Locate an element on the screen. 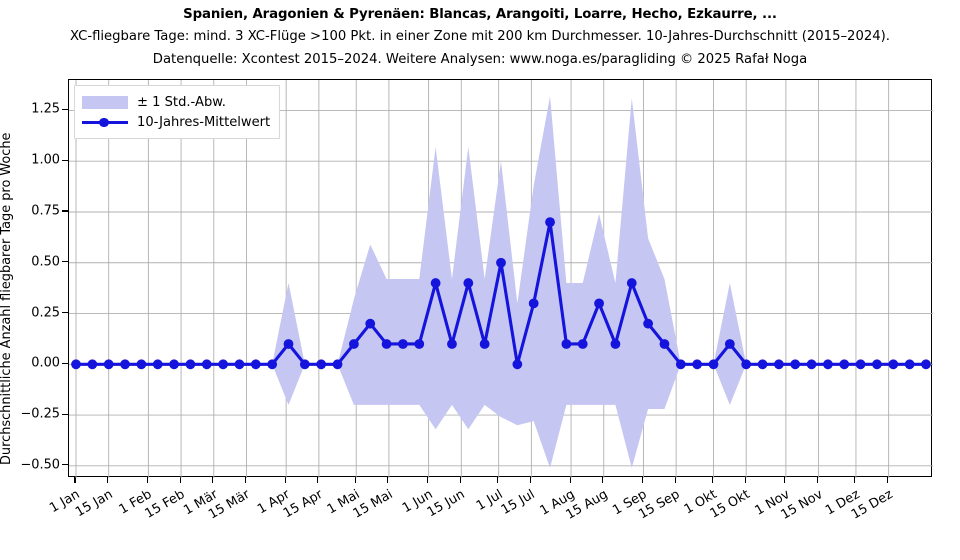 The image size is (960, 560). y-tick-label: −0.50 is located at coordinates (40, 465).